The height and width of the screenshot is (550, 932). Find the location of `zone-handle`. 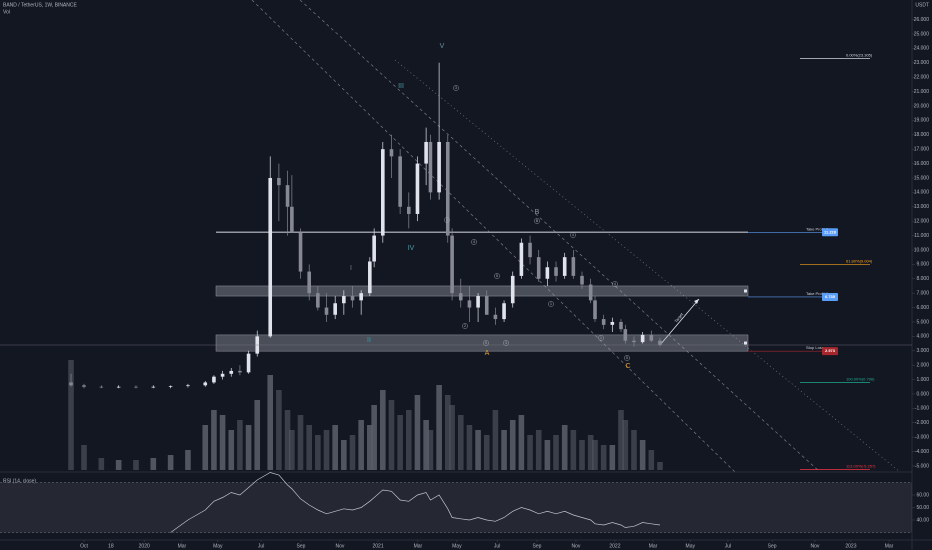

zone-handle is located at coordinates (745, 343).